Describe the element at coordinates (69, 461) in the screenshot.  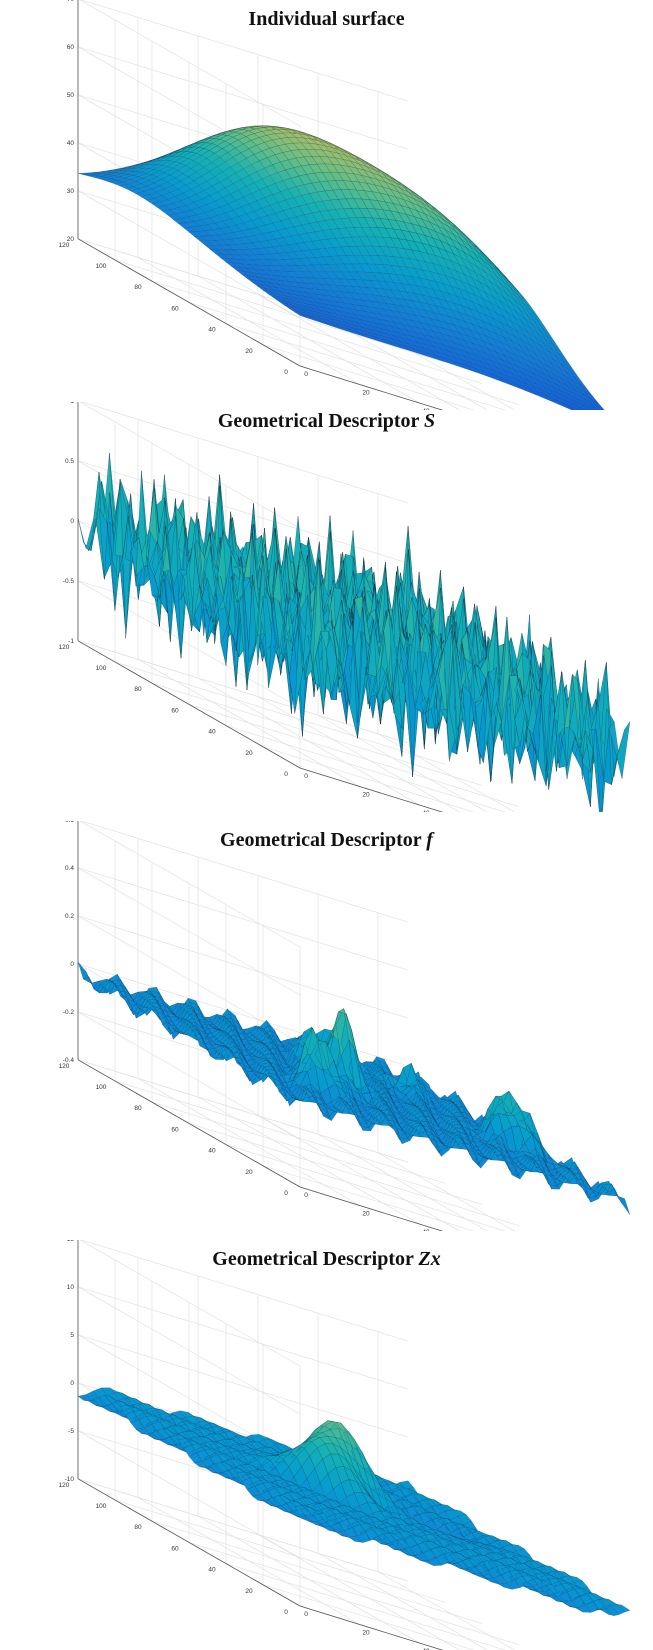
I see `z-tick-label: 0.5` at that location.